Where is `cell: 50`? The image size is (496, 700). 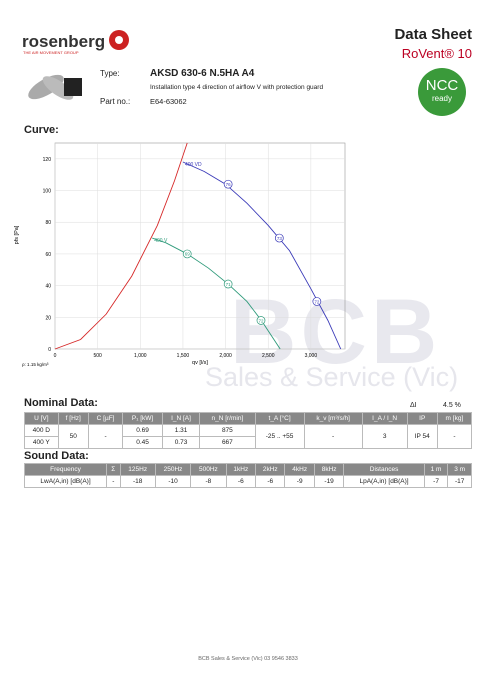
cell: 50 is located at coordinates (73, 436).